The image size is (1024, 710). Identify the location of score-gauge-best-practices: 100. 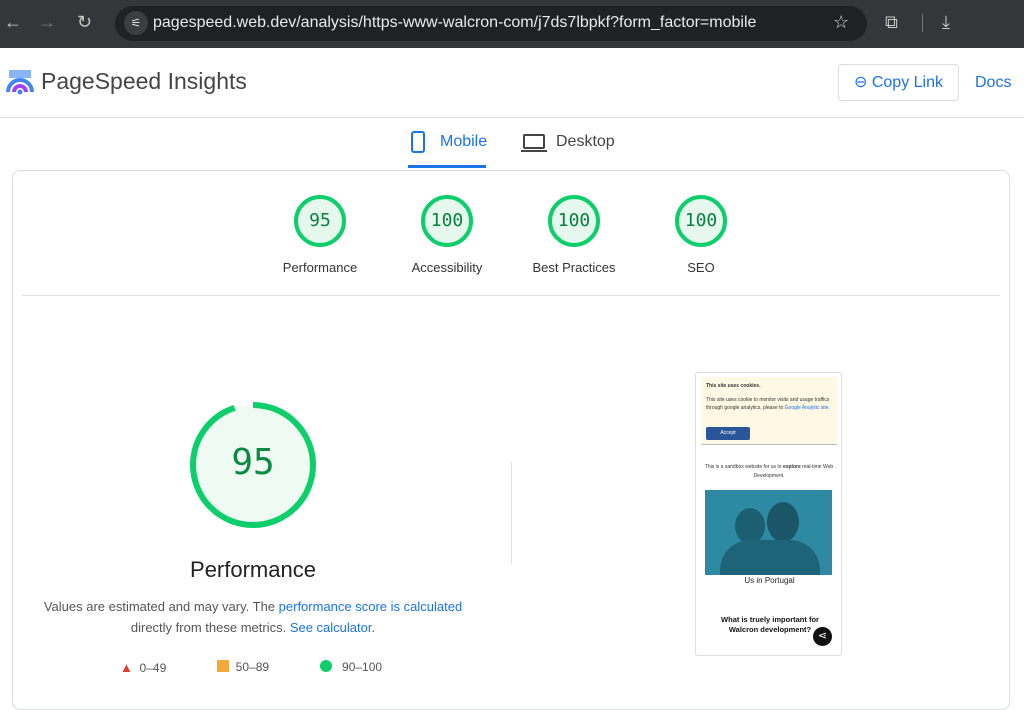
(574, 221).